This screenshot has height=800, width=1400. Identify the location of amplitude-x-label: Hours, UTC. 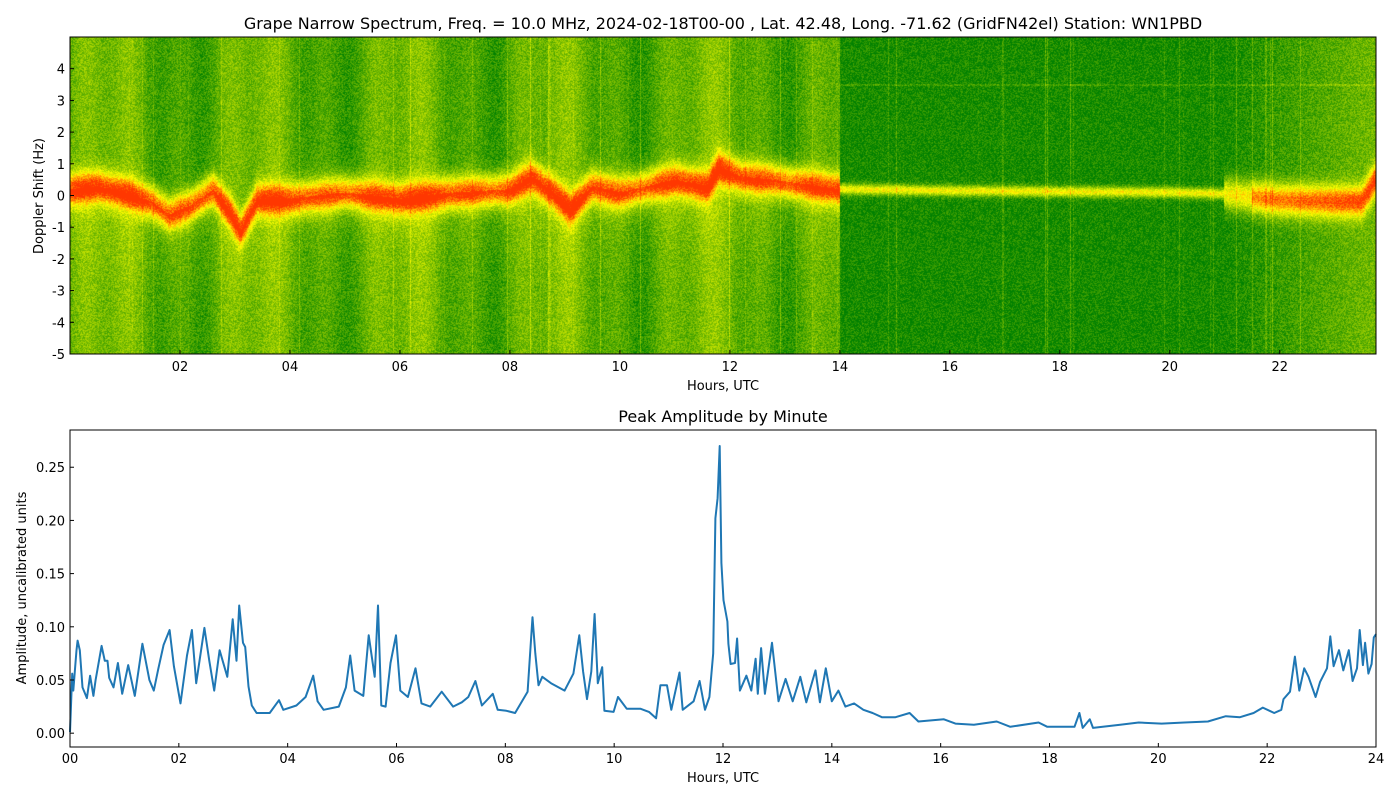
(723, 778).